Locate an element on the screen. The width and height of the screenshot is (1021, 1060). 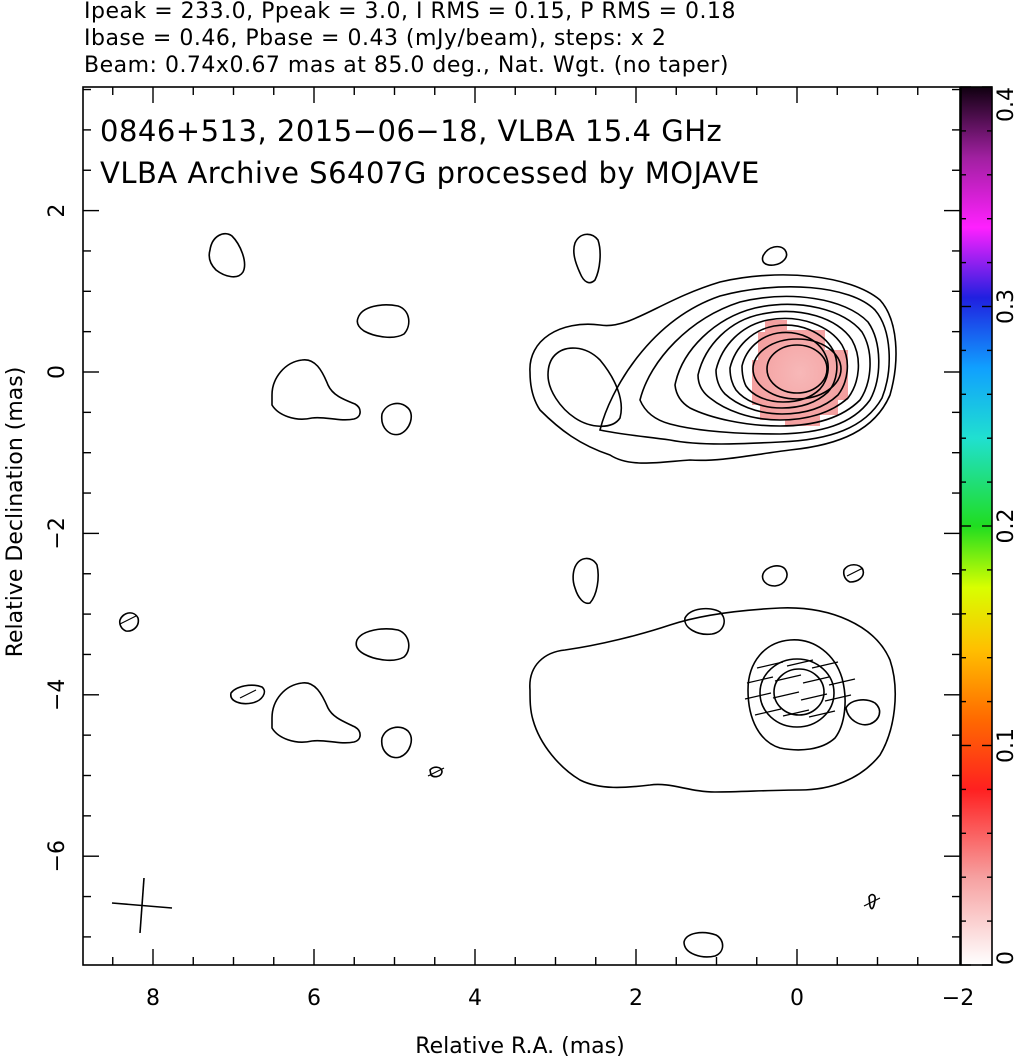
jet-knot-contour is located at coordinates (585, 387).